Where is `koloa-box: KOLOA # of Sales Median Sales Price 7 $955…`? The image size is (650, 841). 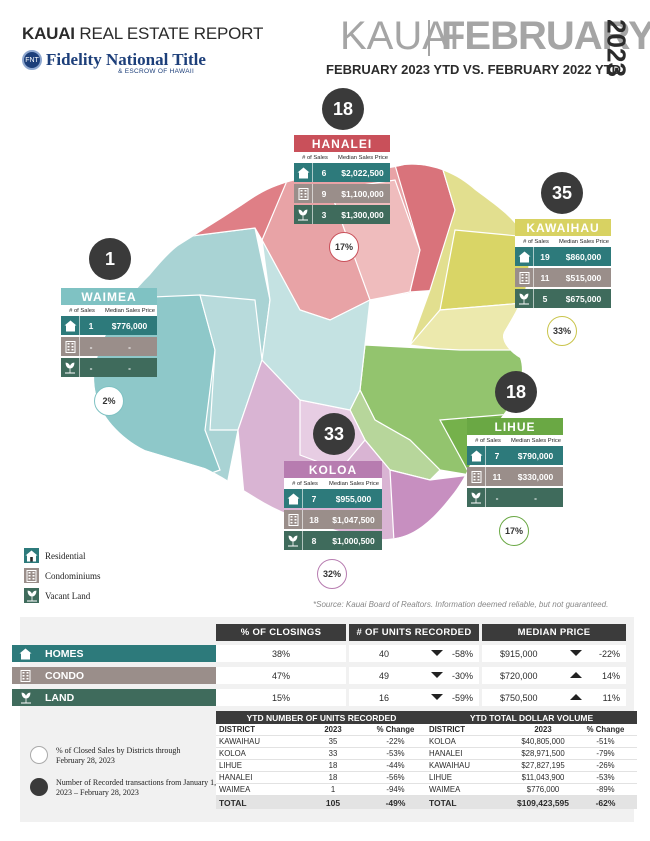
koloa-box: KOLOA # of Sales Median Sales Price 7 $955… is located at coordinates (333, 506).